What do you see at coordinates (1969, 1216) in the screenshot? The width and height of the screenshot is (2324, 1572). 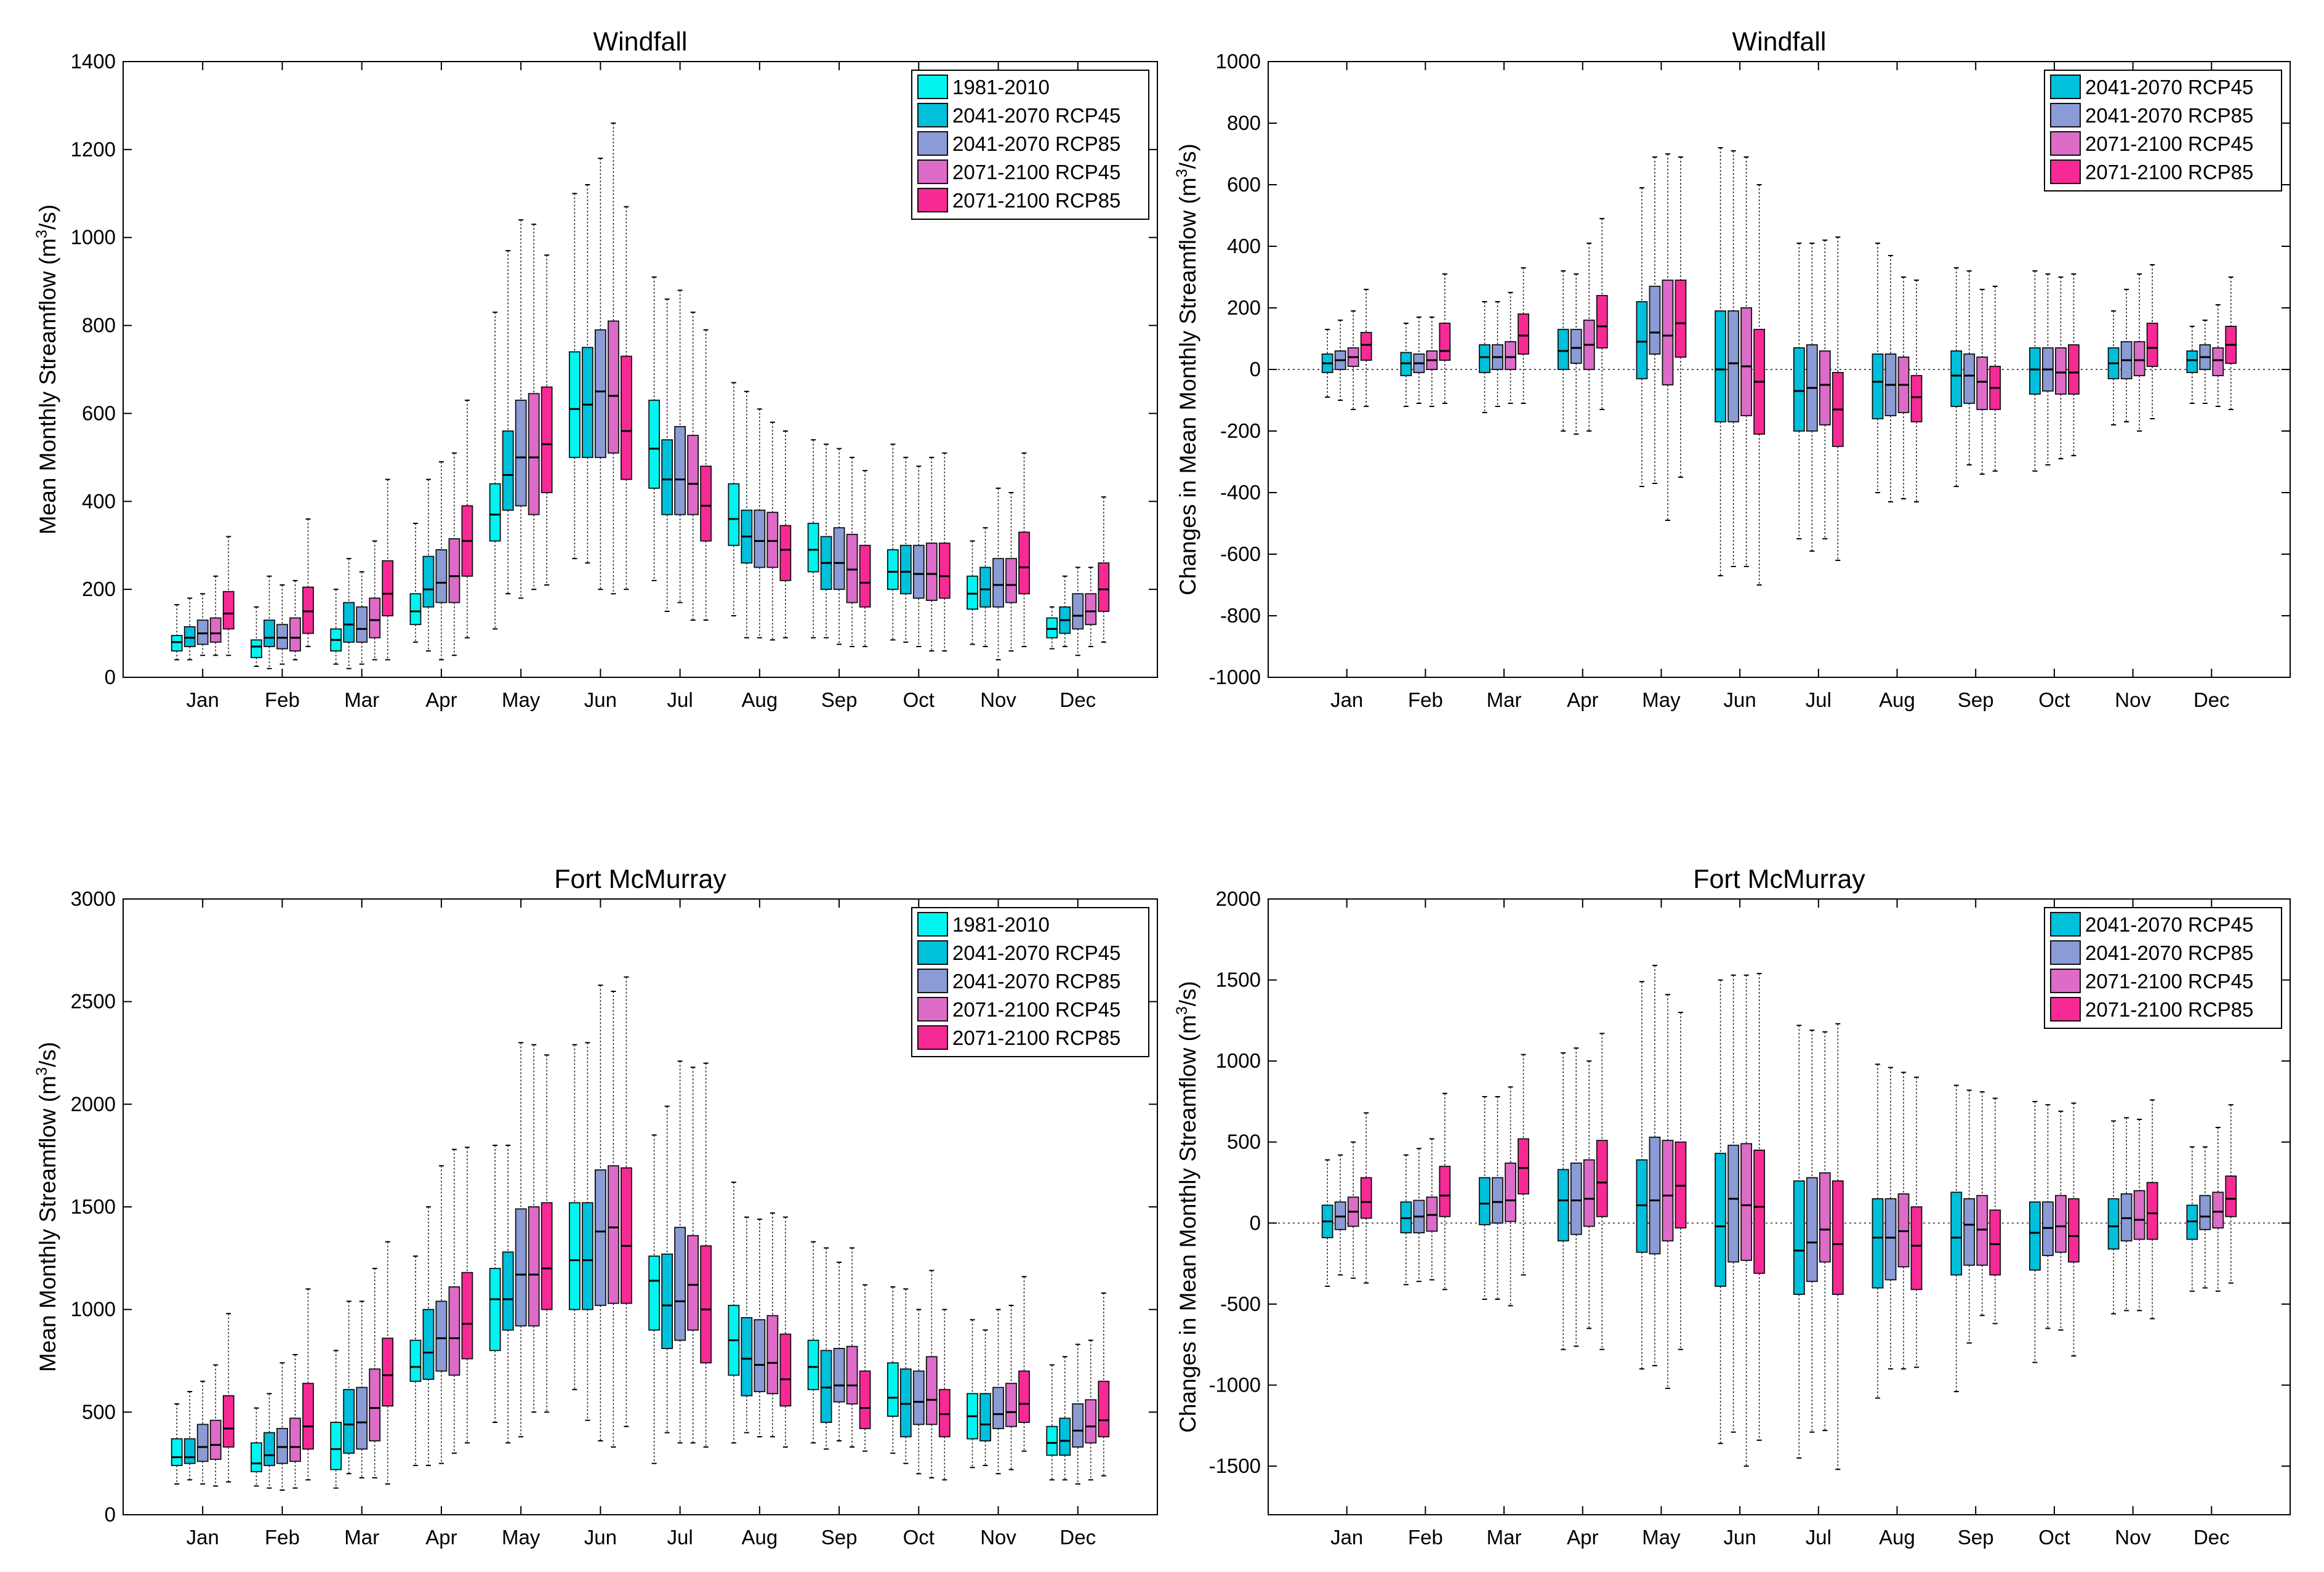 I see `box-2041-2070-rcp85-sep` at bounding box center [1969, 1216].